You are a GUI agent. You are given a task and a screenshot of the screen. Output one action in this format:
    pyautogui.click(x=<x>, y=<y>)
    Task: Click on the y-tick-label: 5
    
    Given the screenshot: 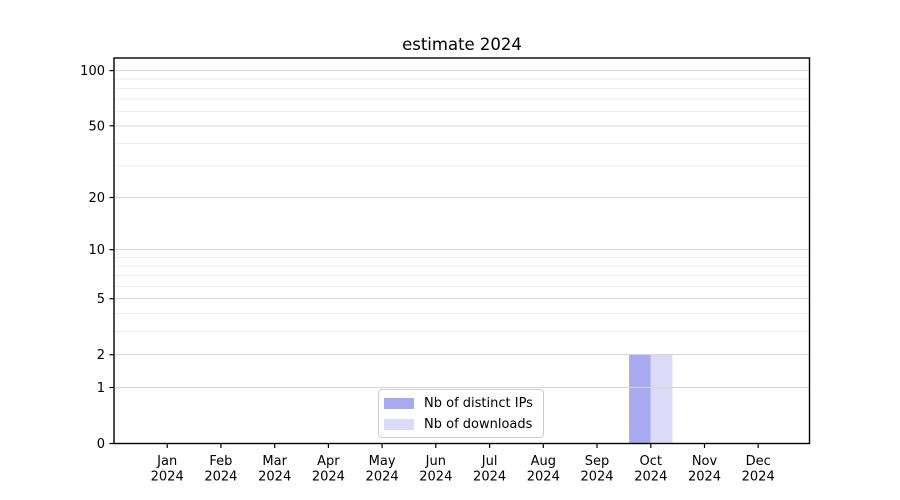 What is the action you would take?
    pyautogui.click(x=101, y=299)
    